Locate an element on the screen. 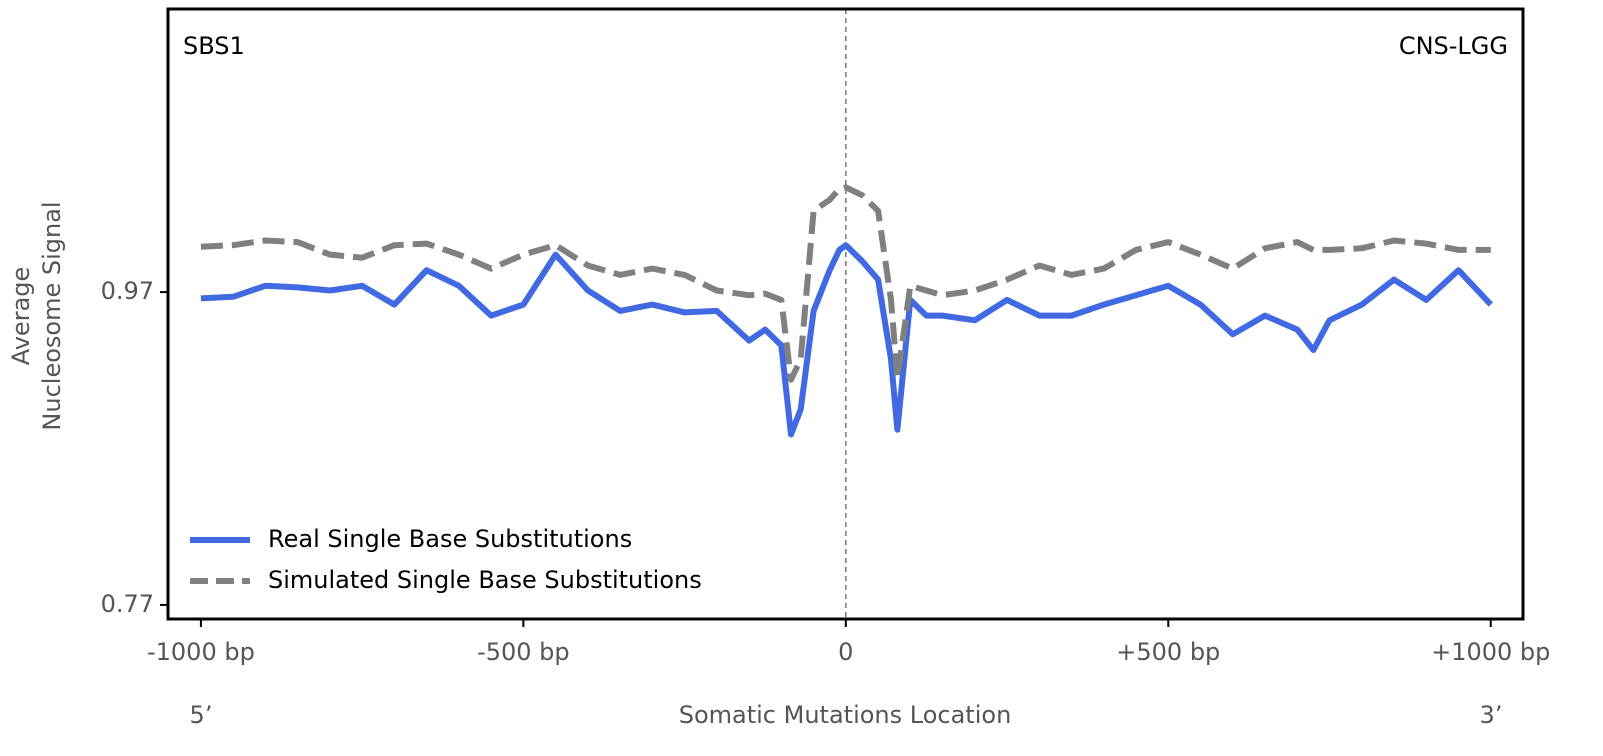  y-axis-label: Nucleosome Signal is located at coordinates (52, 315).